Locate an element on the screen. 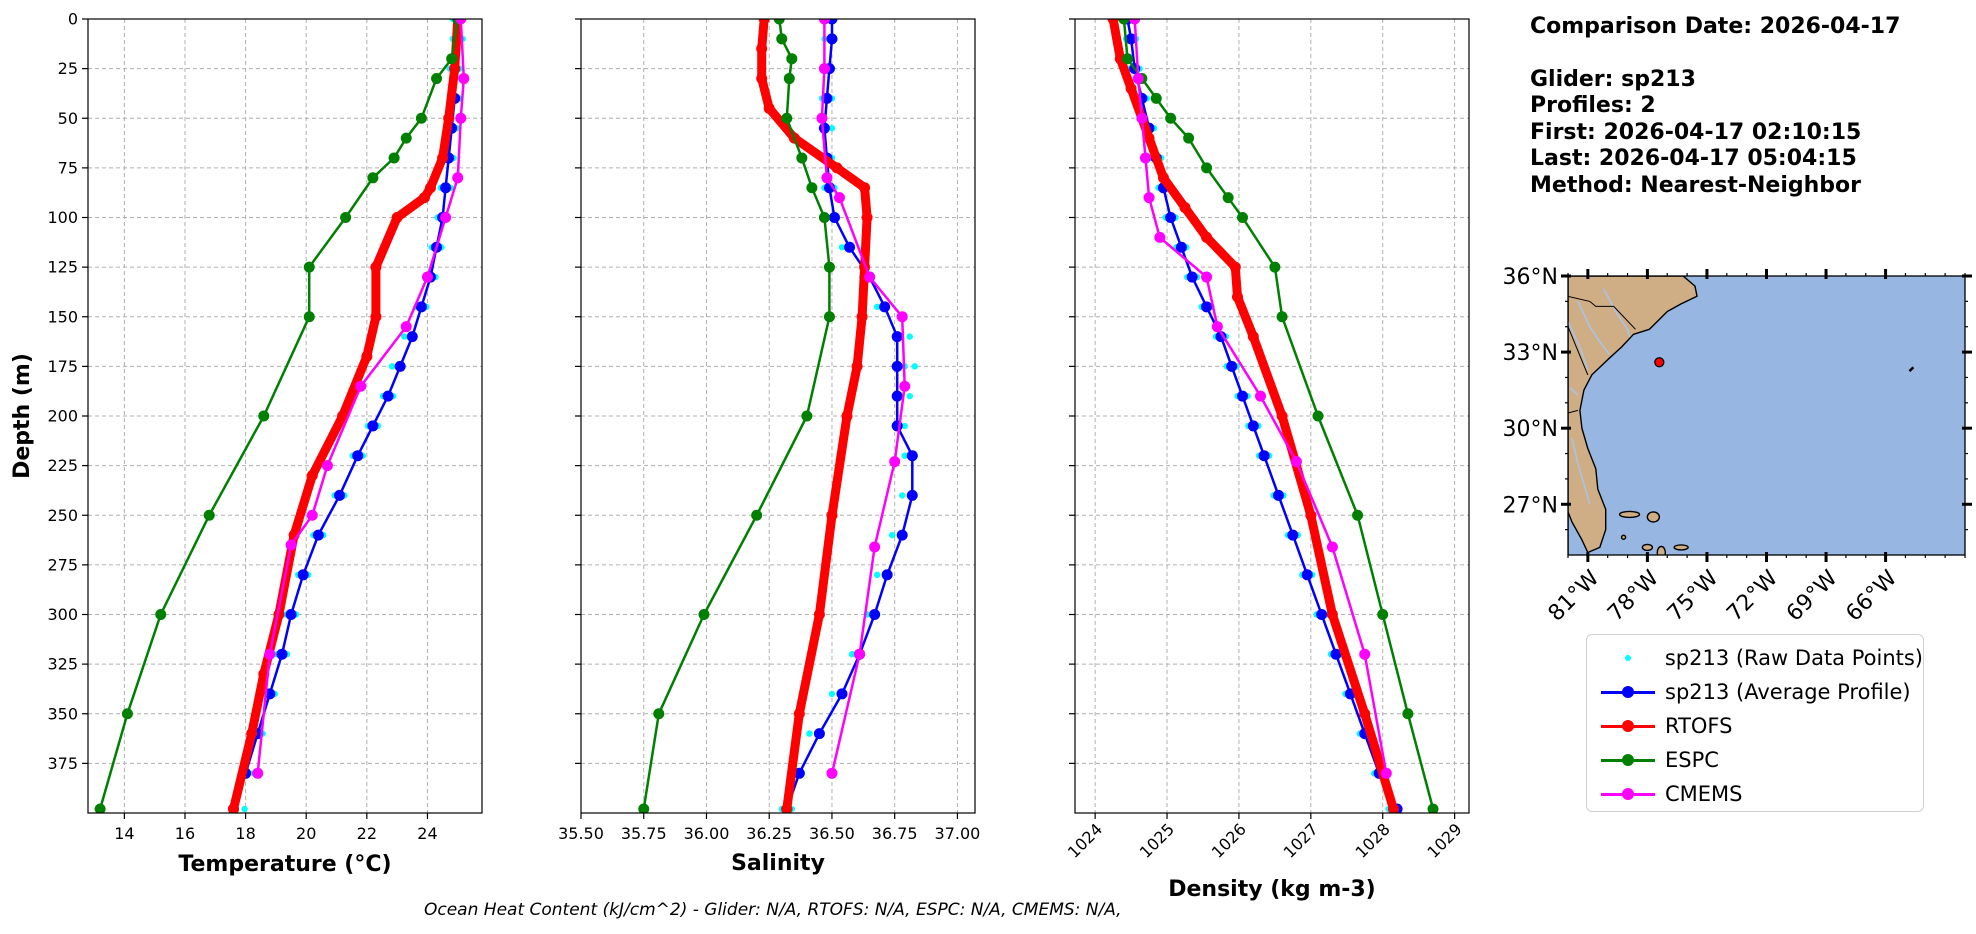 The image size is (1976, 934). x-tick-label: 16 is located at coordinates (185, 833).